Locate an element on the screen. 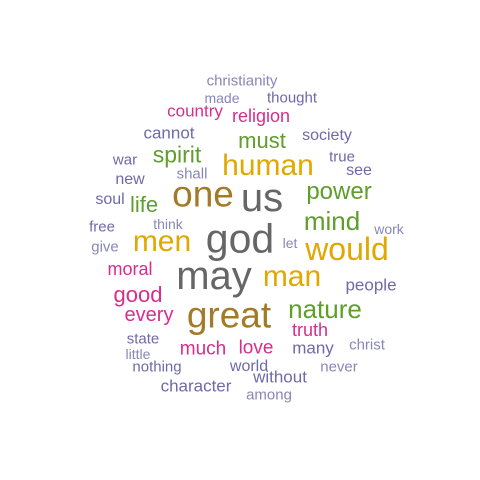 The width and height of the screenshot is (480, 480). word-one: one is located at coordinates (203, 194).